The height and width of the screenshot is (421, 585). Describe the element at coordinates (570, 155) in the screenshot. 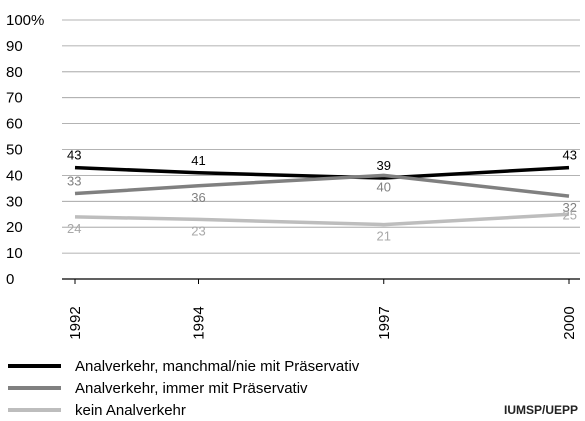

I see `data-label-s1-3: 43` at that location.